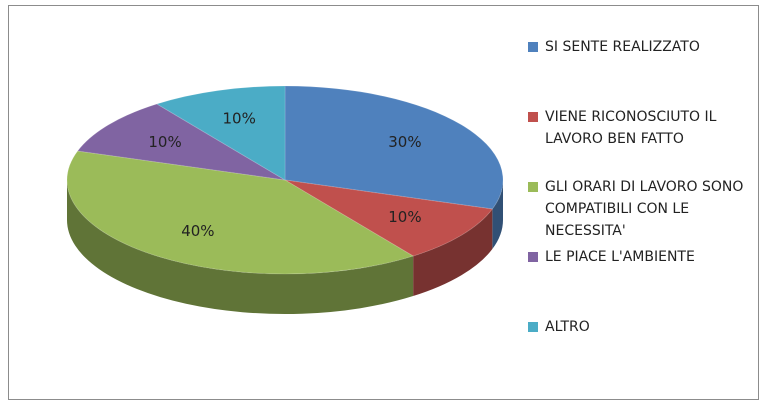 The height and width of the screenshot is (406, 760). Describe the element at coordinates (567, 327) in the screenshot. I see `legend-label: ALTRO` at that location.